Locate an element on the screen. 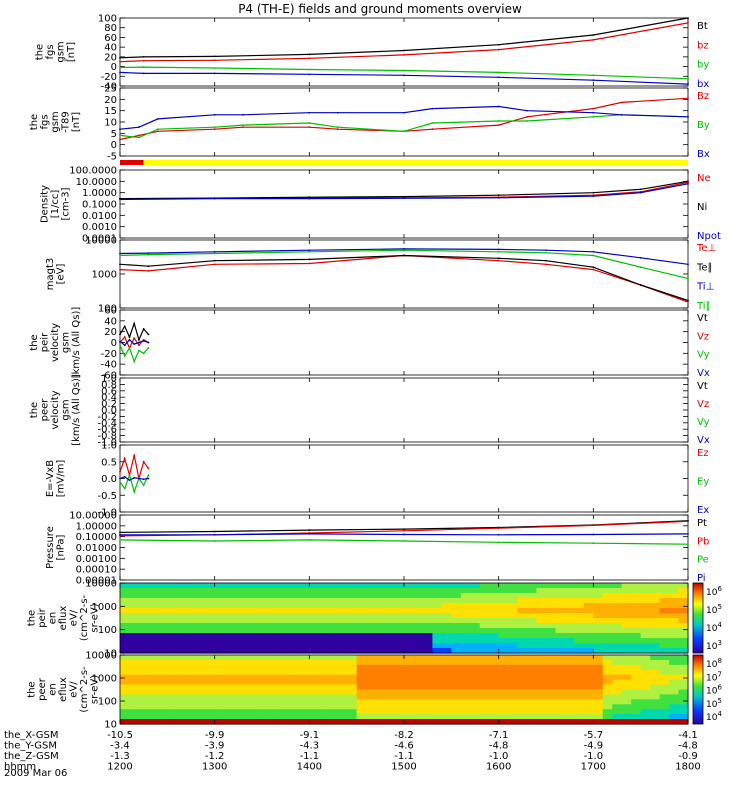 The image size is (750, 800). y-axis-label-line: [eV] is located at coordinates (60, 274).